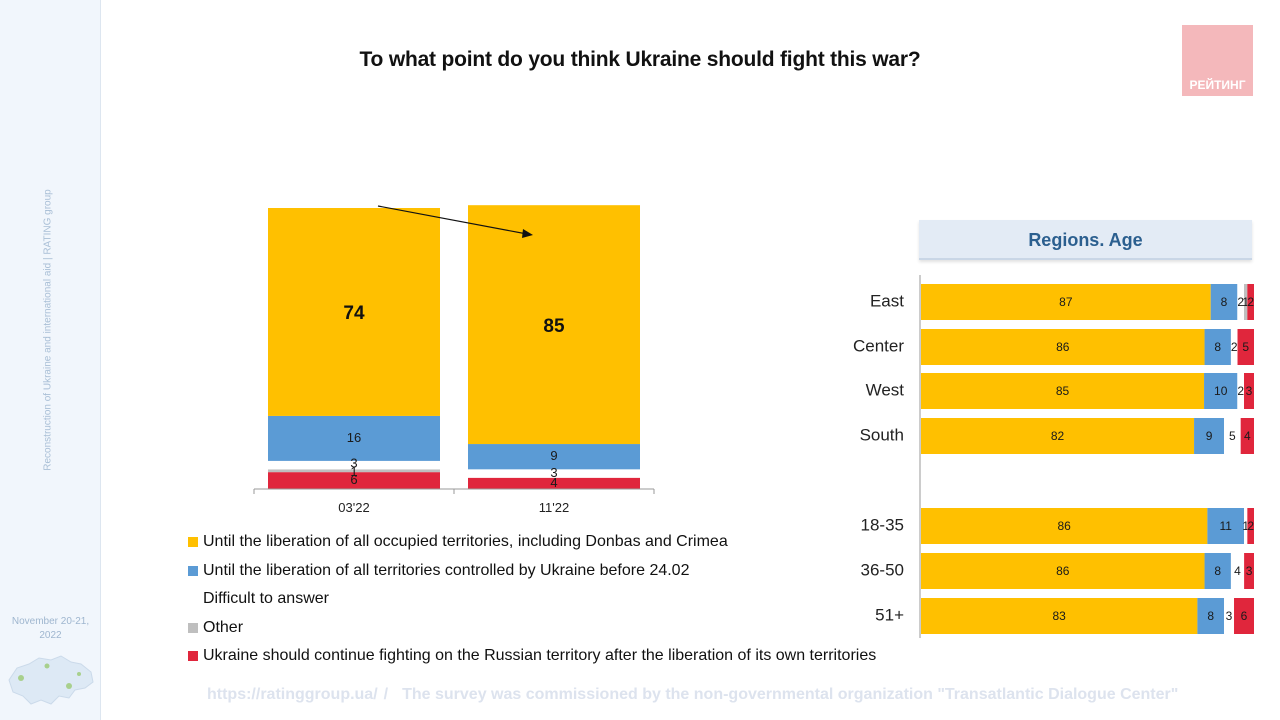 This screenshot has width=1280, height=720. I want to click on category-tick-label: 03'22, so click(353, 507).